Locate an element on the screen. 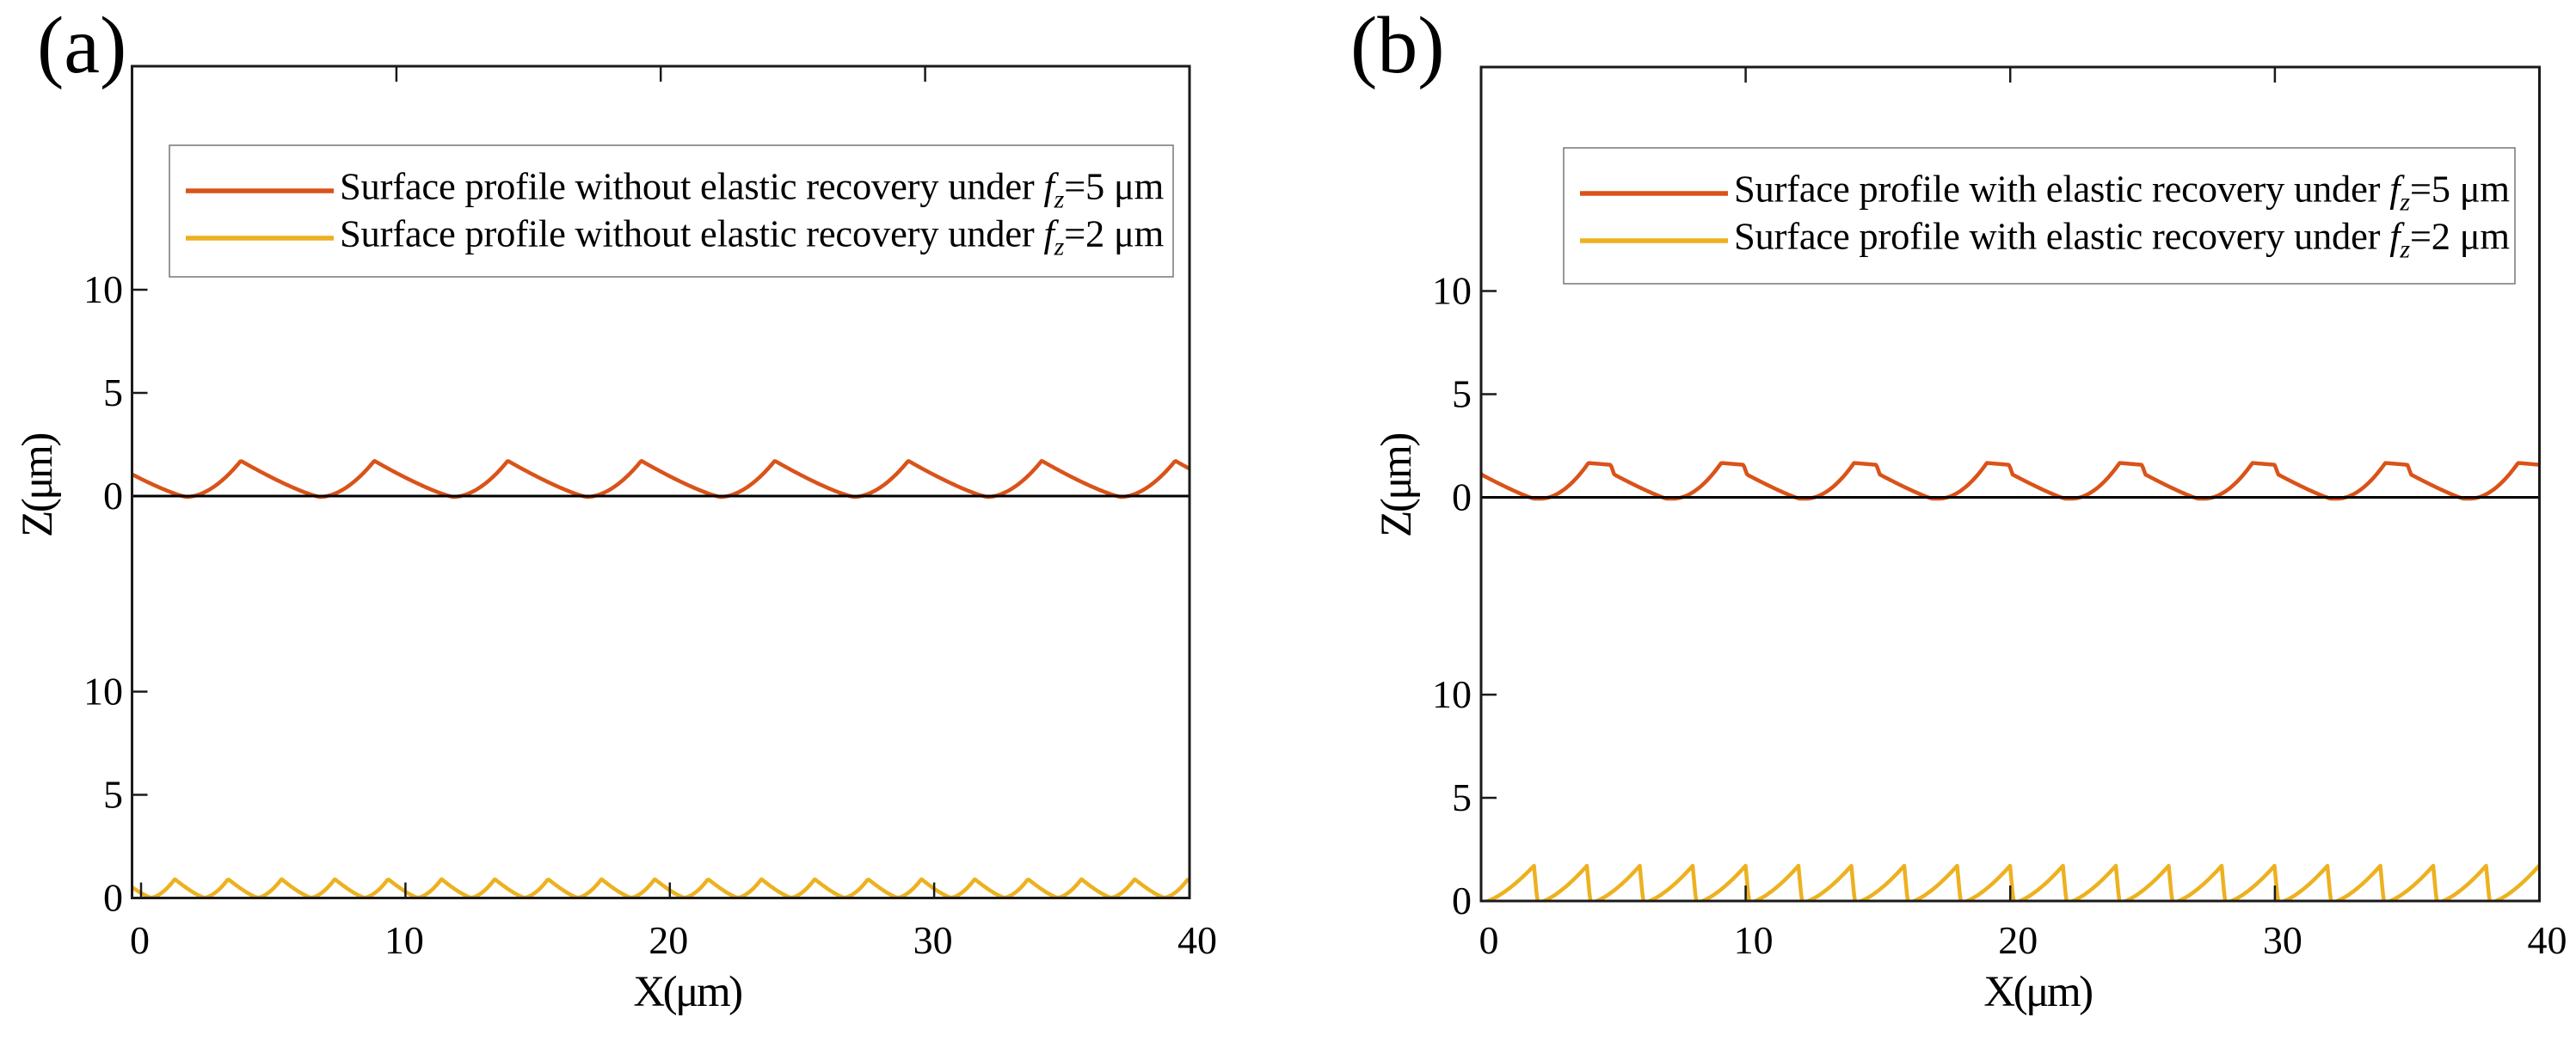 This screenshot has width=2576, height=1048. svg-text: (a) is located at coordinates (81, 45).